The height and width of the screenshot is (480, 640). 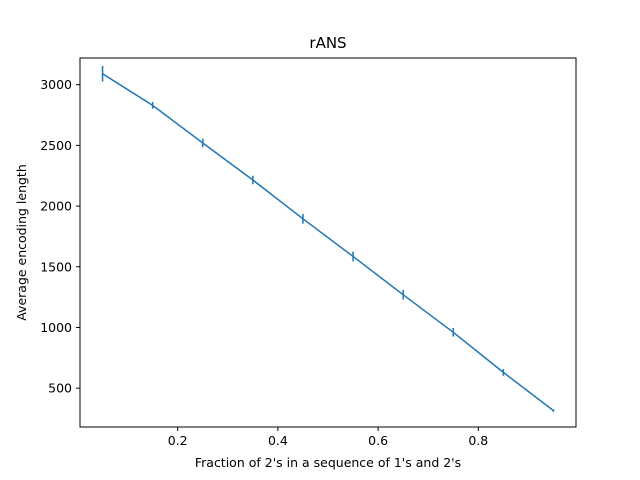 What do you see at coordinates (21, 242) in the screenshot?
I see `y-axis-label: Average encoding length` at bounding box center [21, 242].